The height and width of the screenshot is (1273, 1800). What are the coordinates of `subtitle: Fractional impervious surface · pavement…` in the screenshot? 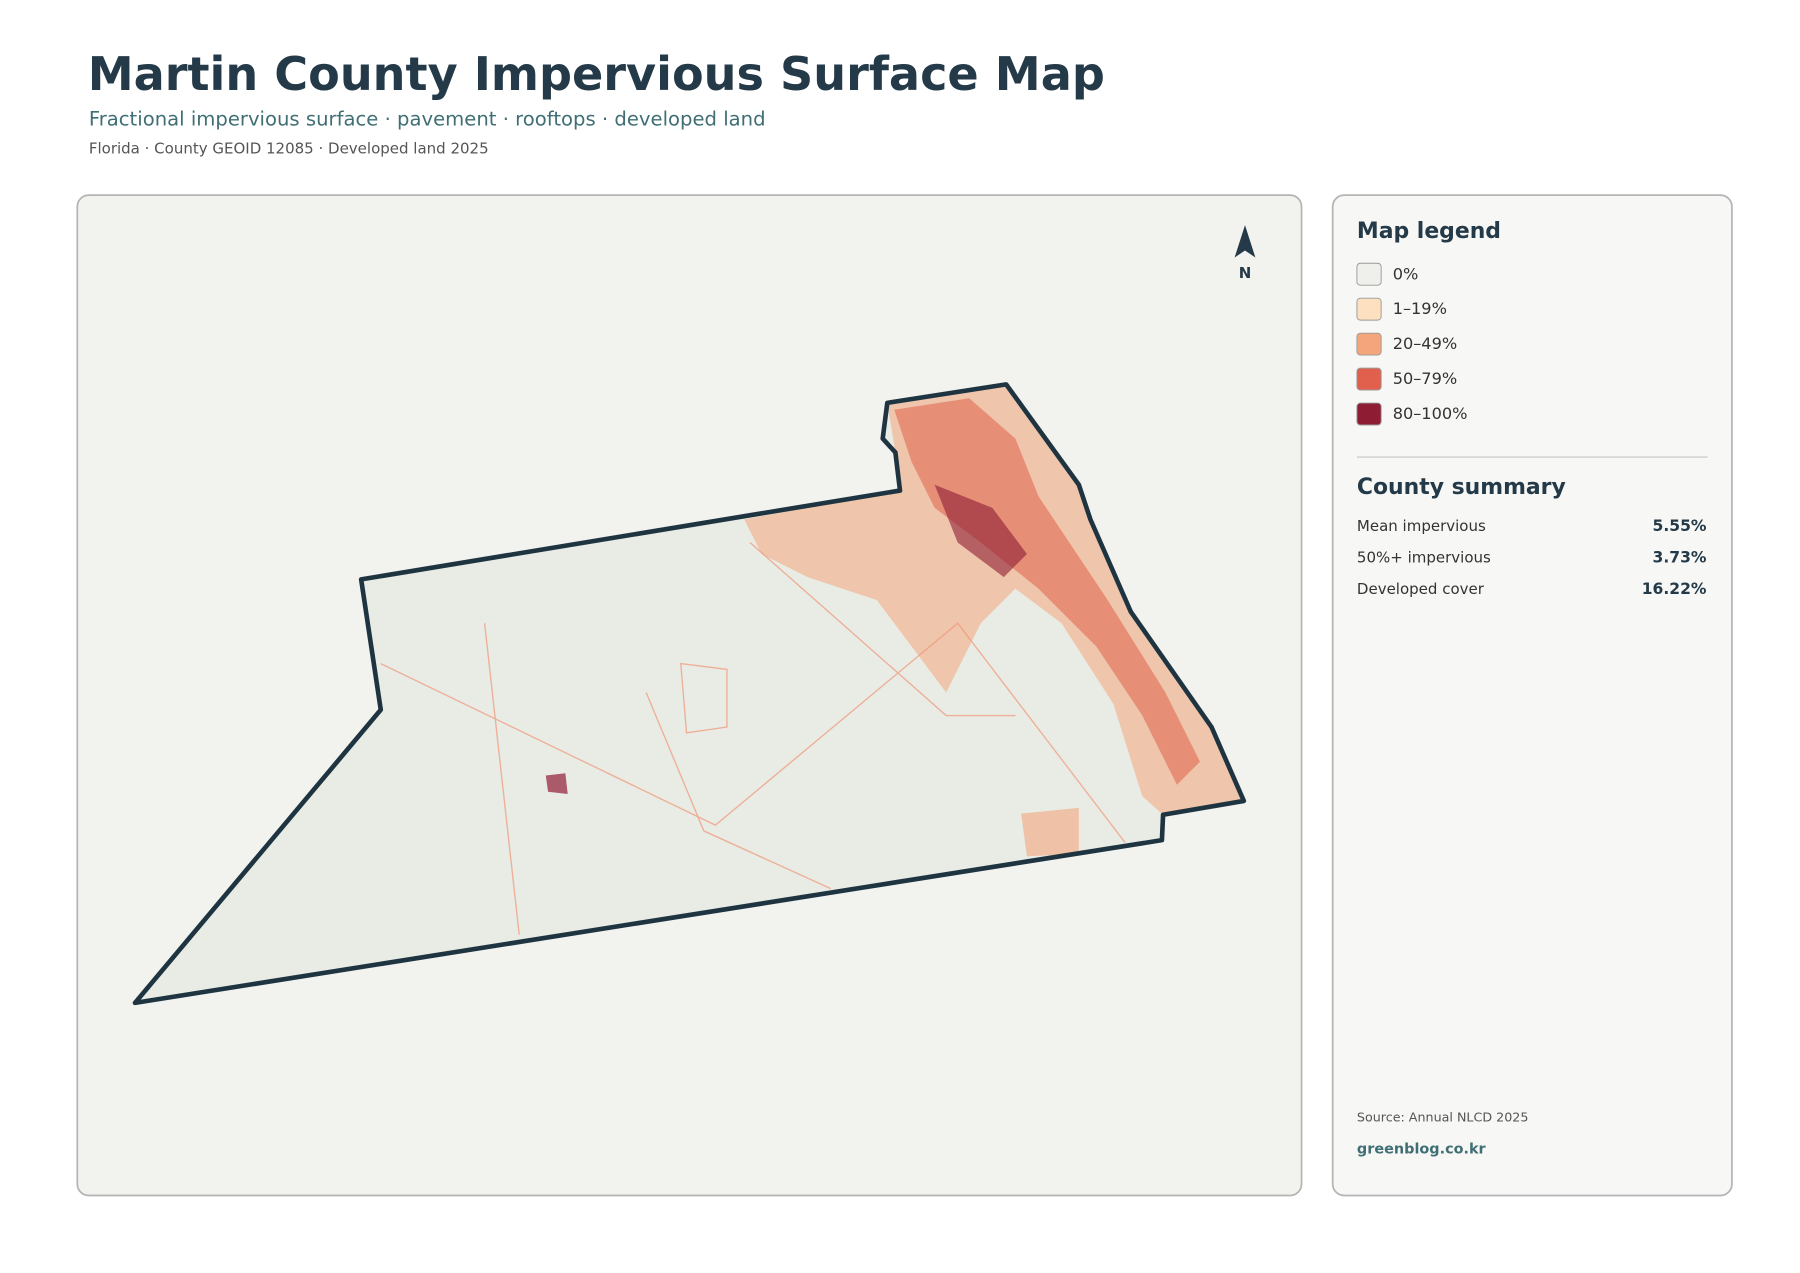 It's located at (427, 119).